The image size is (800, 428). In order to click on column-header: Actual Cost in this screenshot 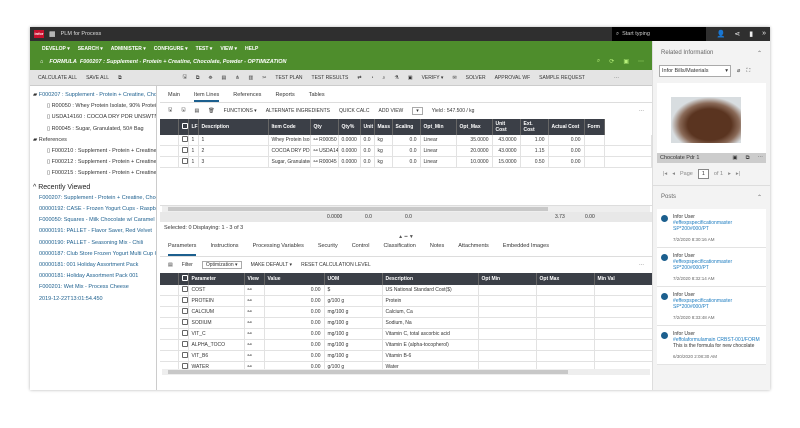, I will do `click(566, 127)`.